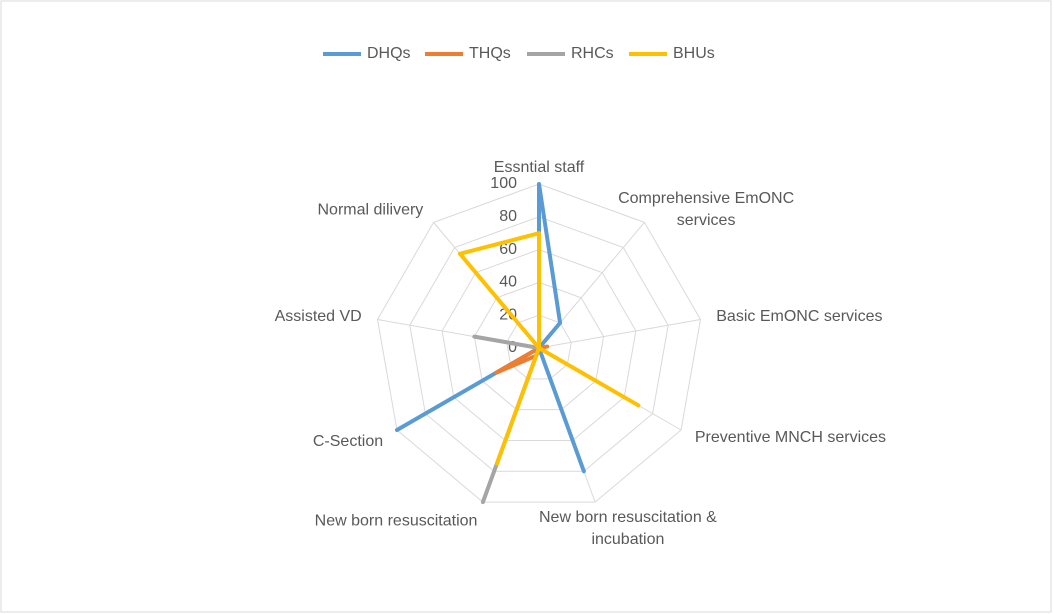 Image resolution: width=1054 pixels, height=614 pixels. I want to click on legend-label: DHQs, so click(389, 53).